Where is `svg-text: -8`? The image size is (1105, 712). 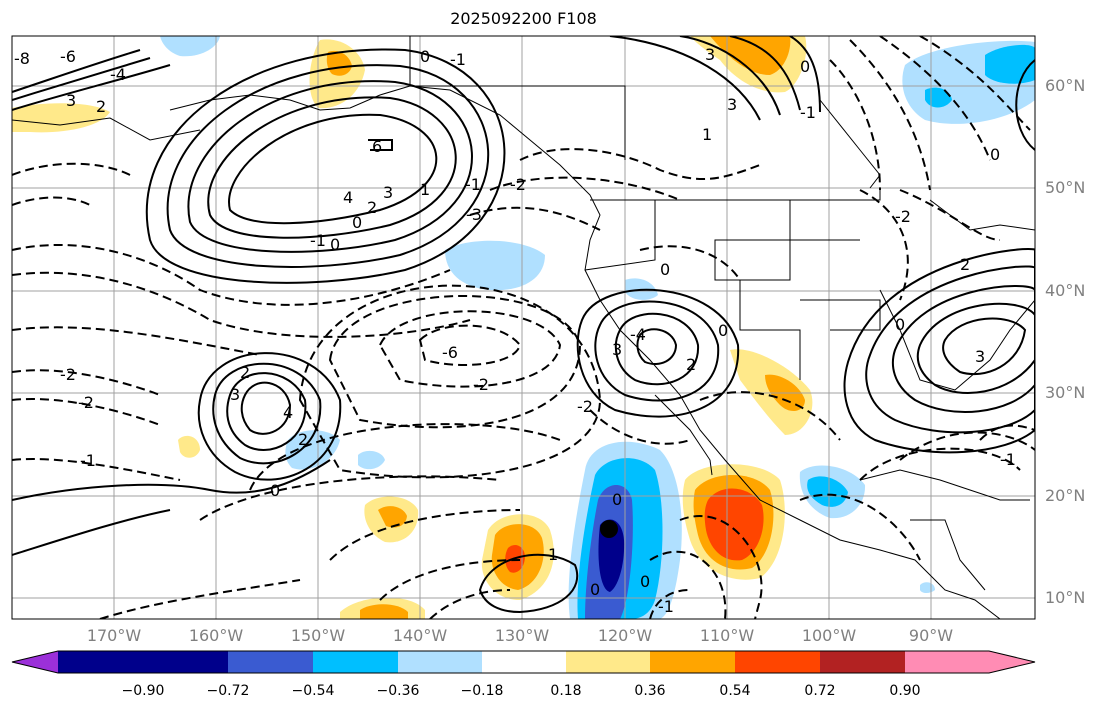
svg-text: -8 is located at coordinates (22, 58).